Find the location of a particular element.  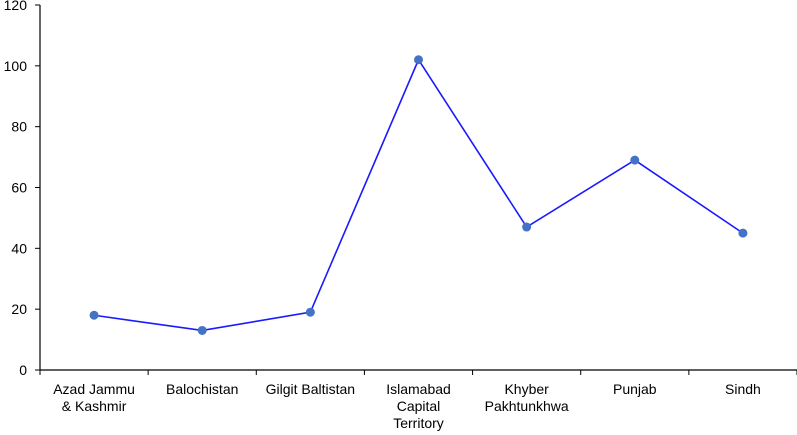

y-tick-label: 0 is located at coordinates (23, 370).